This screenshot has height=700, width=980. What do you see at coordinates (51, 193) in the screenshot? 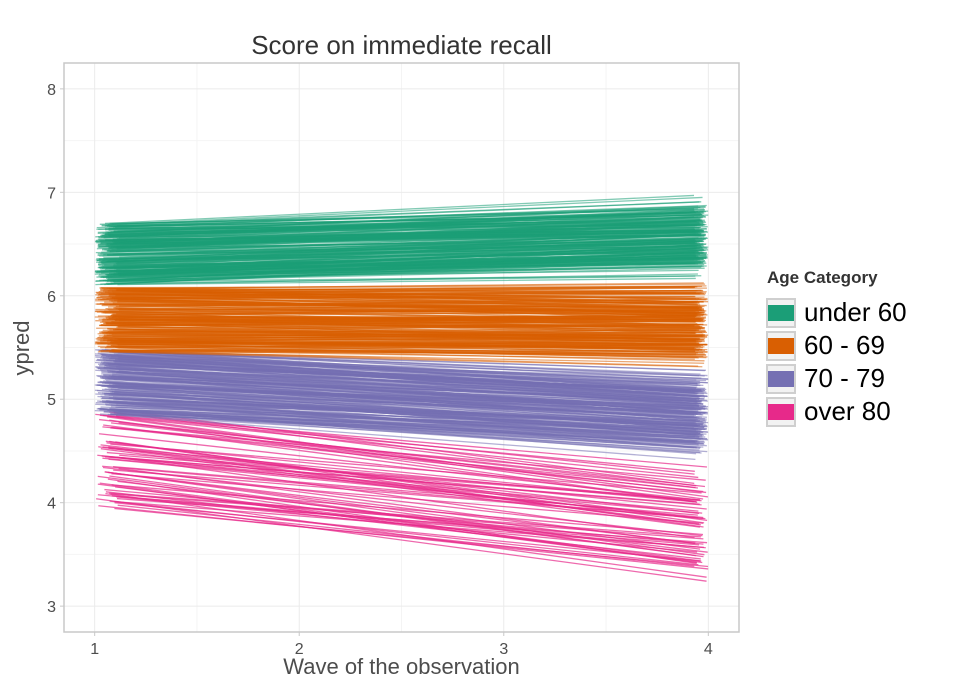
I see `y-tick-label: 7` at bounding box center [51, 193].